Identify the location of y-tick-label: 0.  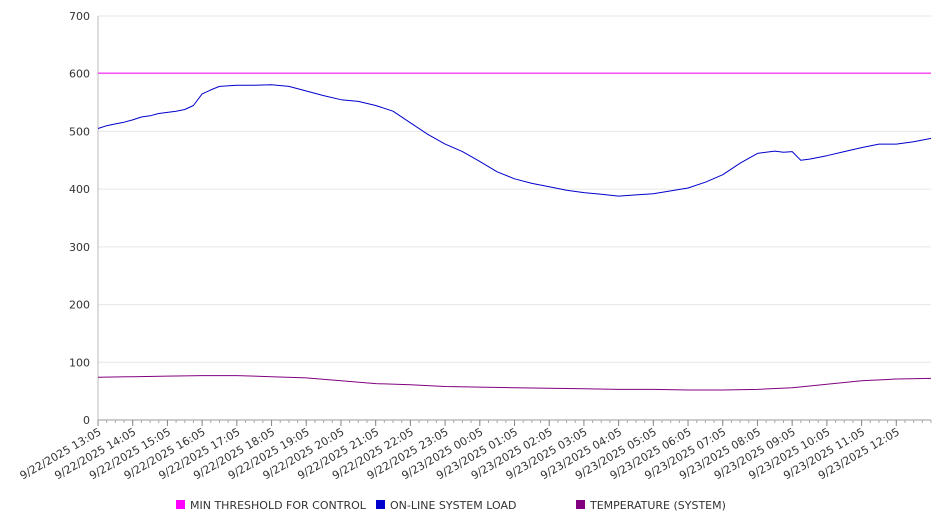
(86, 420).